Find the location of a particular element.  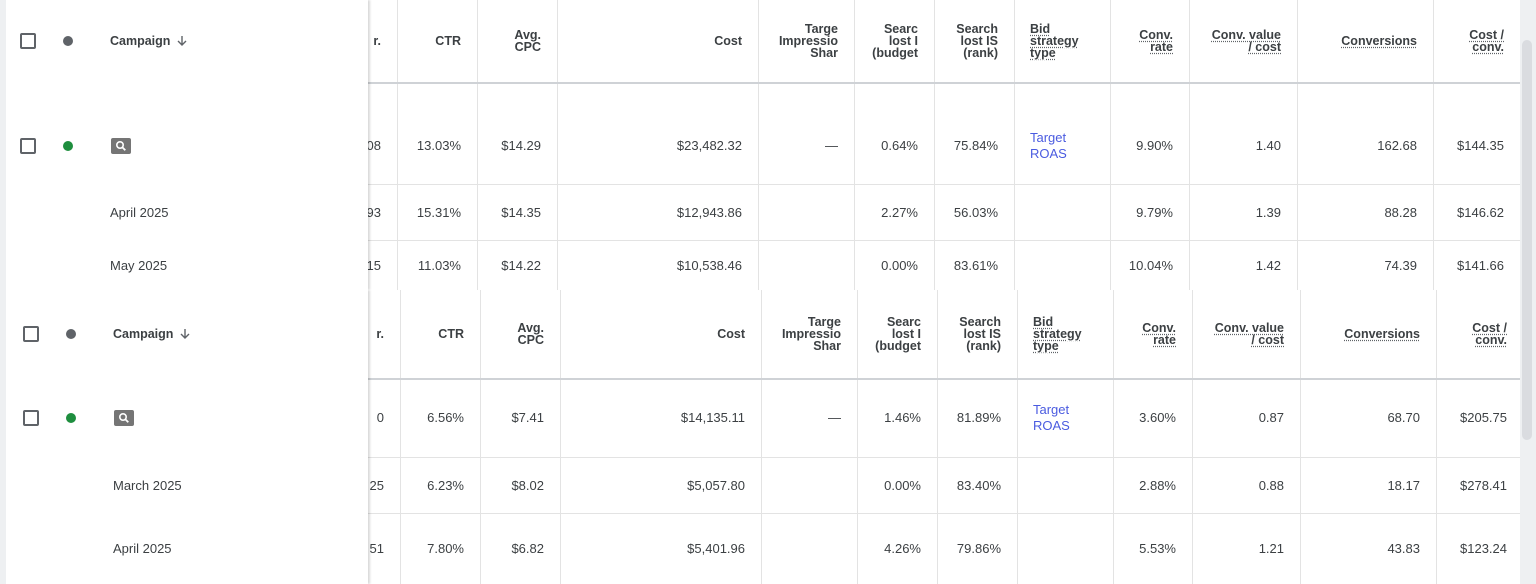

cell-conv: 68.70 is located at coordinates (1403, 417).